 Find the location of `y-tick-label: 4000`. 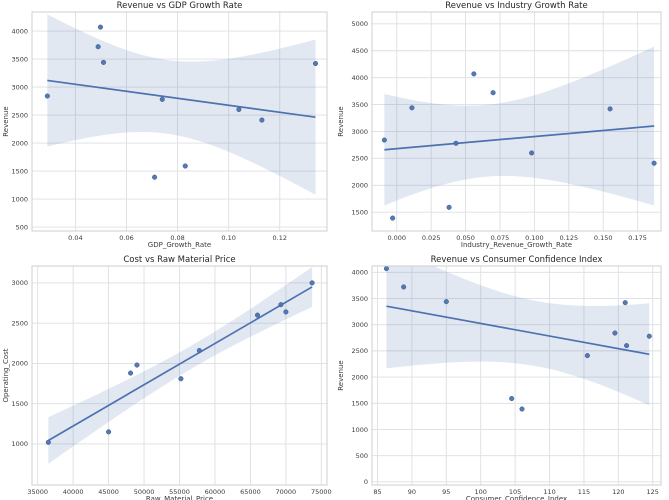

y-tick-label: 4000 is located at coordinates (359, 273).